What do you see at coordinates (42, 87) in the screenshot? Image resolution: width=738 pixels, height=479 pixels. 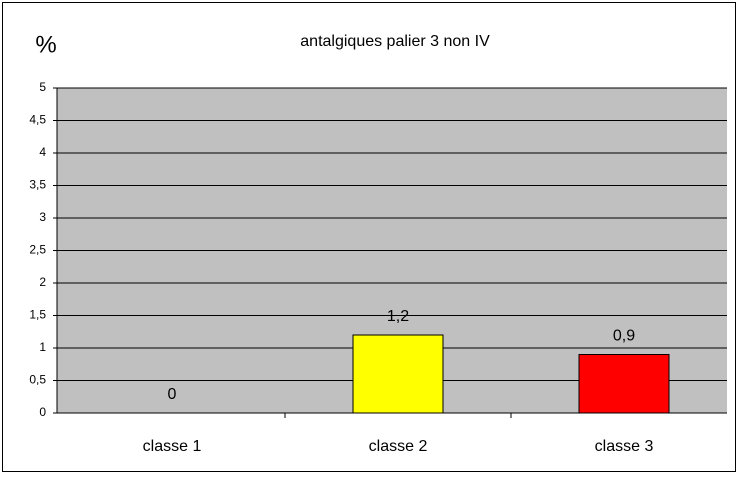 I see `y-tick-label: 5` at bounding box center [42, 87].